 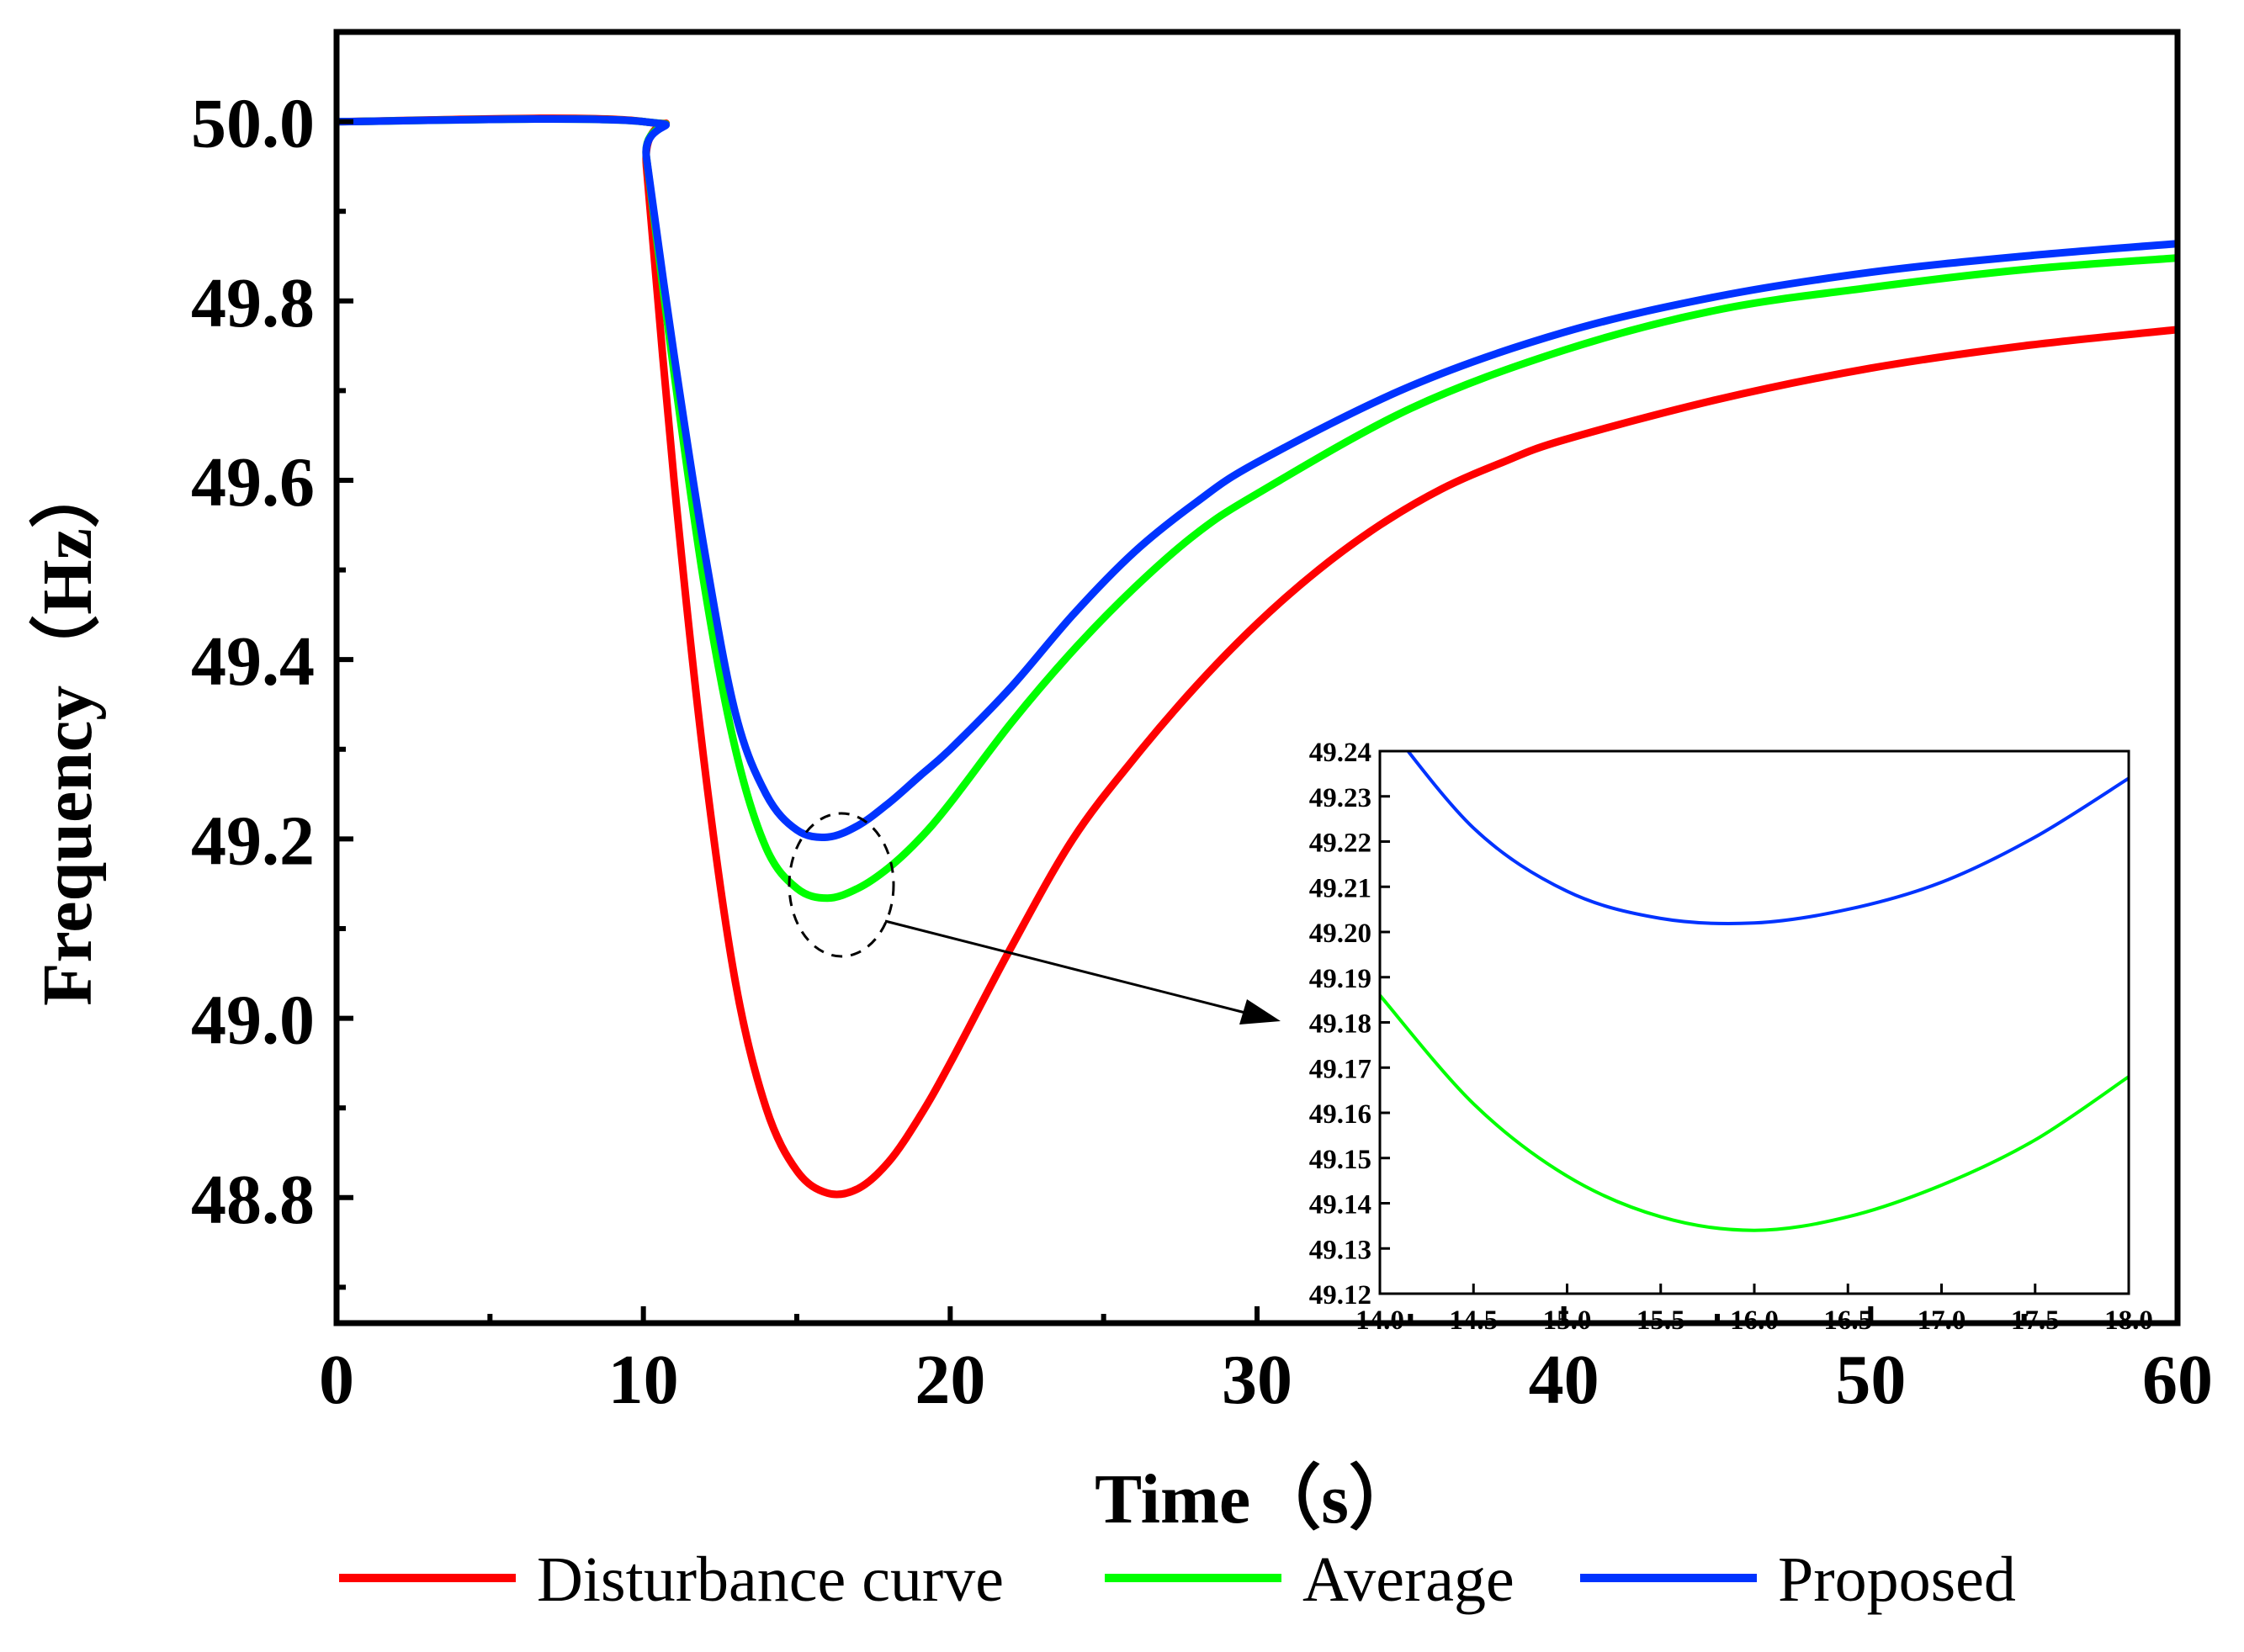 What do you see at coordinates (1897, 1579) in the screenshot?
I see `legend-label-proposed: Proposed` at bounding box center [1897, 1579].